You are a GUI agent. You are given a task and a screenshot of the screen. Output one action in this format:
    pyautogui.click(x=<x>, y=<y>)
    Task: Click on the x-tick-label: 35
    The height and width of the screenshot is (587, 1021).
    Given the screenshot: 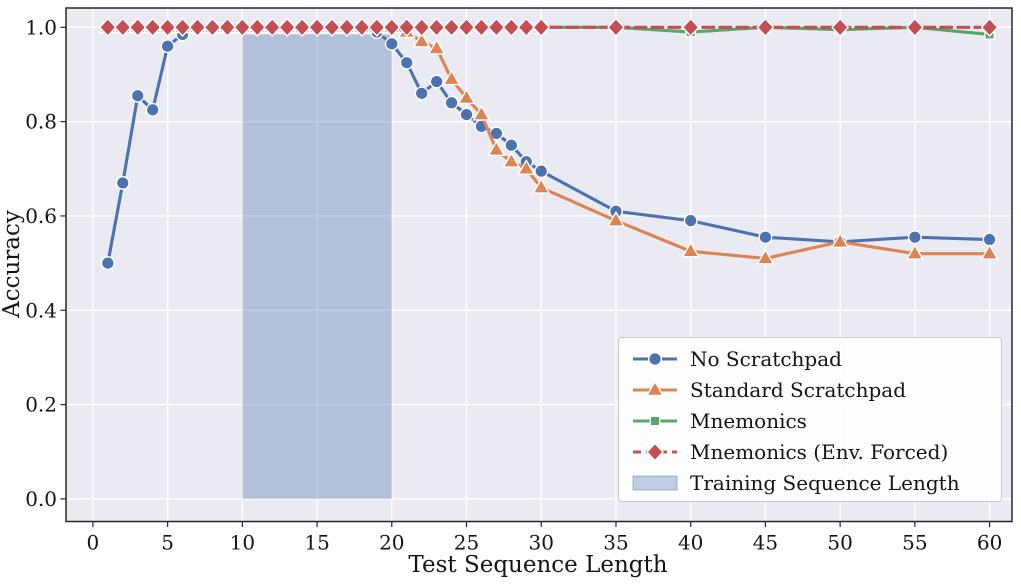 What is the action you would take?
    pyautogui.click(x=615, y=543)
    